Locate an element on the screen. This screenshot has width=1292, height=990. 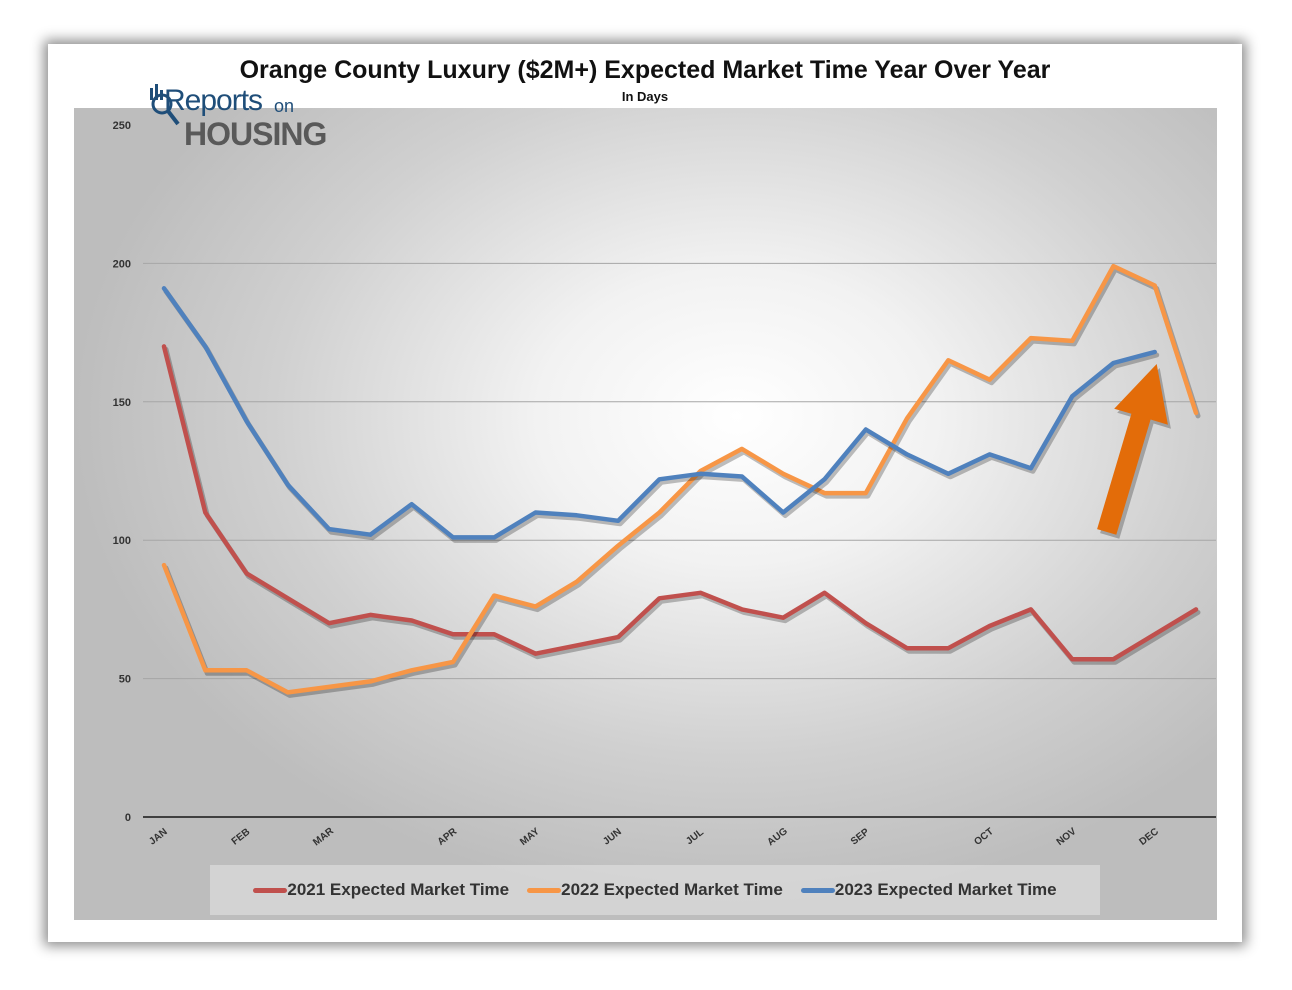
x-tick-label-jun: JUN is located at coordinates (612, 837).